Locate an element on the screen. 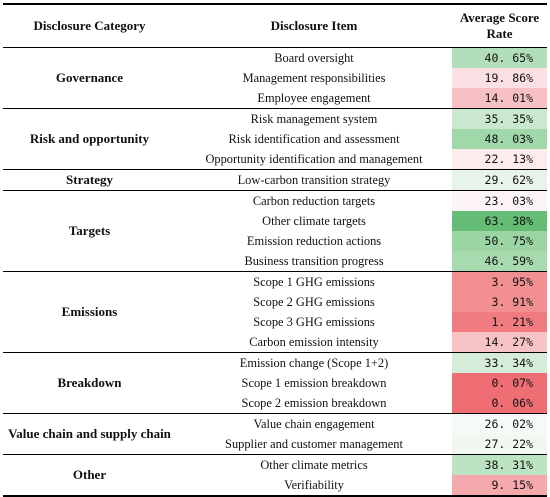 This screenshot has width=550, height=497. item-cell: Carbon emission intensity is located at coordinates (314, 341).